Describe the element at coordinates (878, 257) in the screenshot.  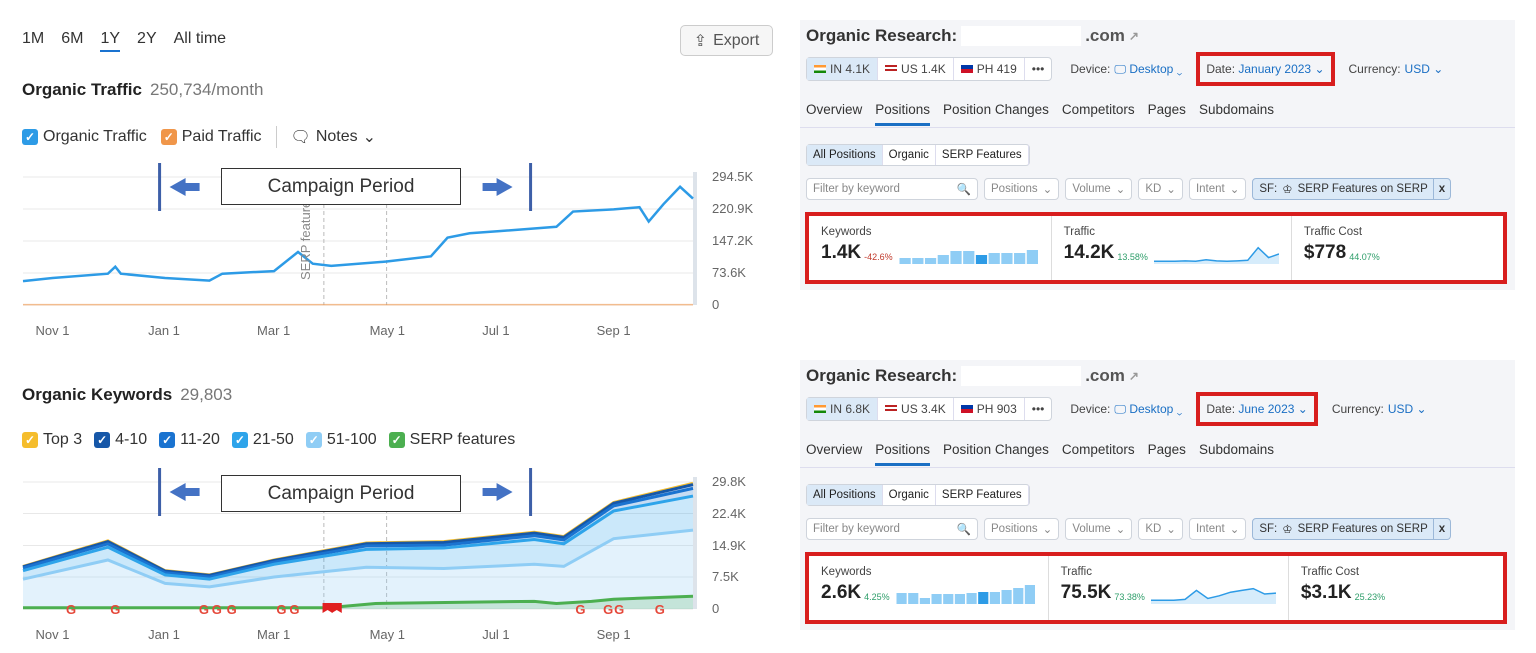
I see `metric-change: -42.6%` at that location.